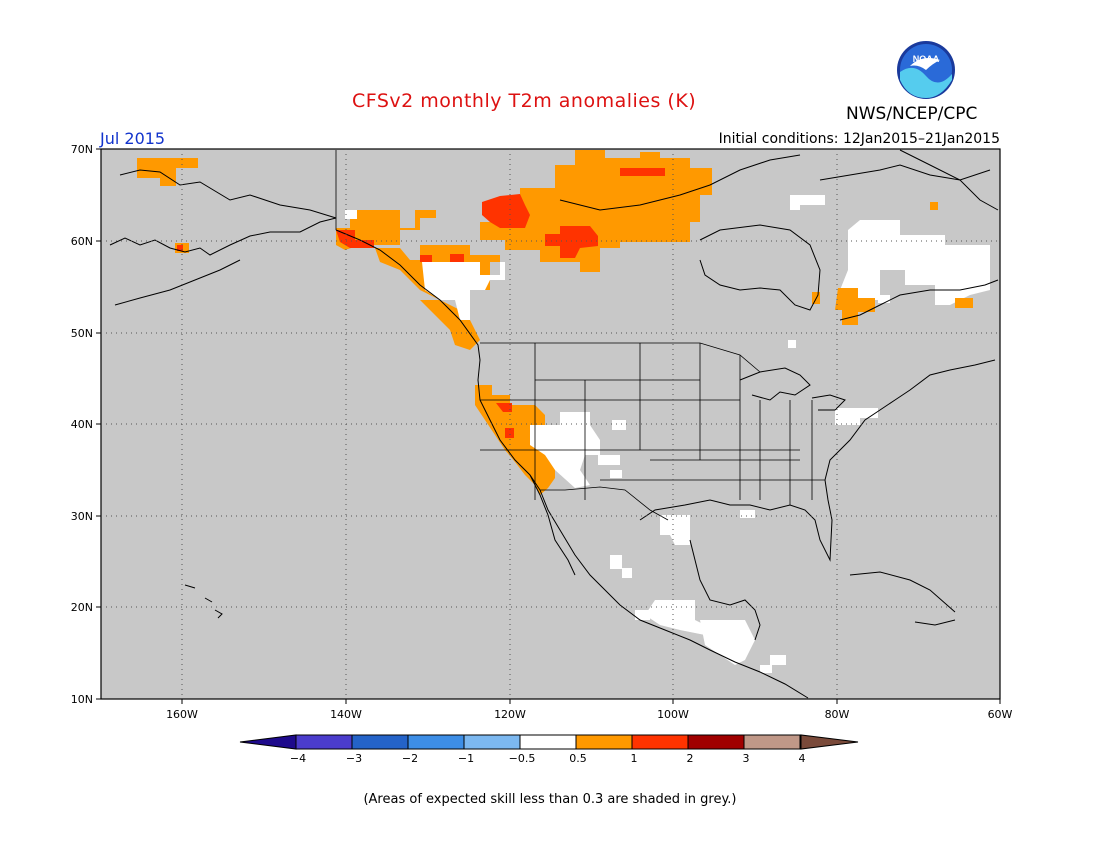 This screenshot has width=1100, height=850. I want to click on colorbar-label: −2, so click(410, 758).